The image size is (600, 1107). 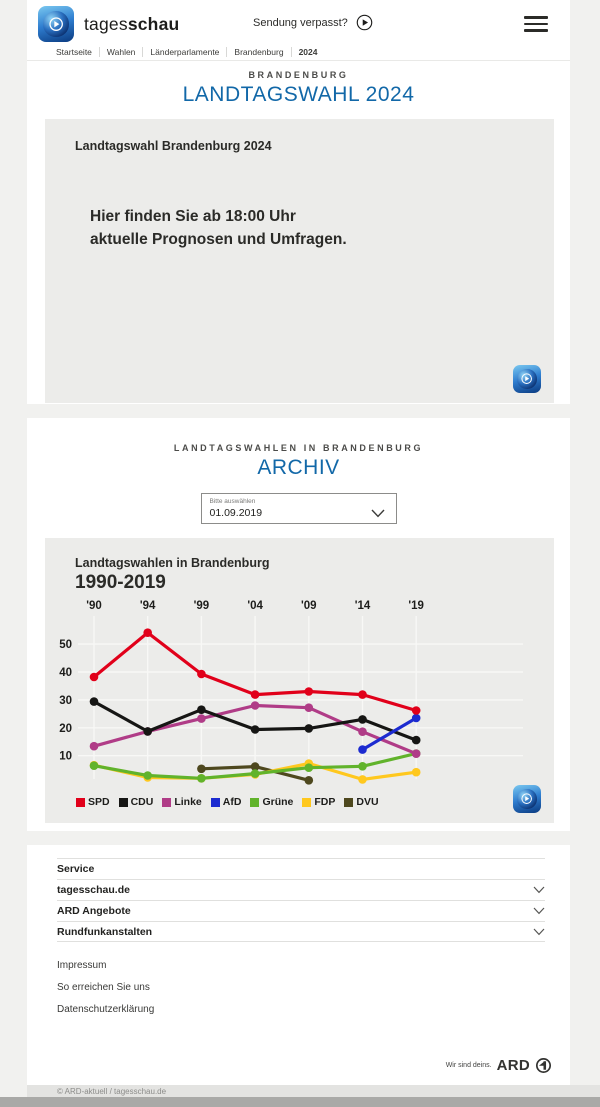 I want to click on sendung-verpasst: Sendung verpasst?, so click(x=313, y=22).